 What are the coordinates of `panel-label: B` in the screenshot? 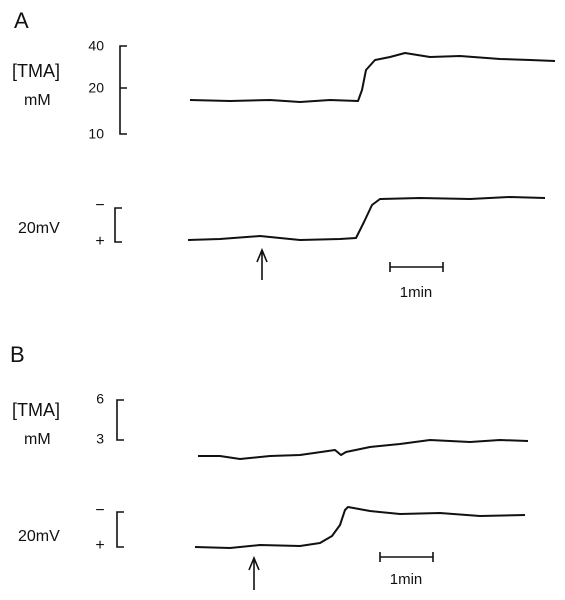 It's located at (17, 354).